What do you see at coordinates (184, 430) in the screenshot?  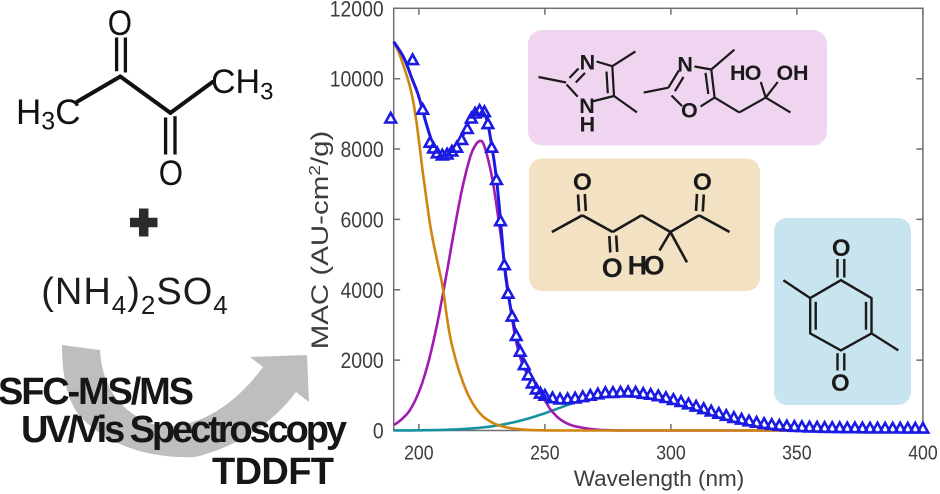 I see `svg-text: UV/Vis Spectroscopy` at bounding box center [184, 430].